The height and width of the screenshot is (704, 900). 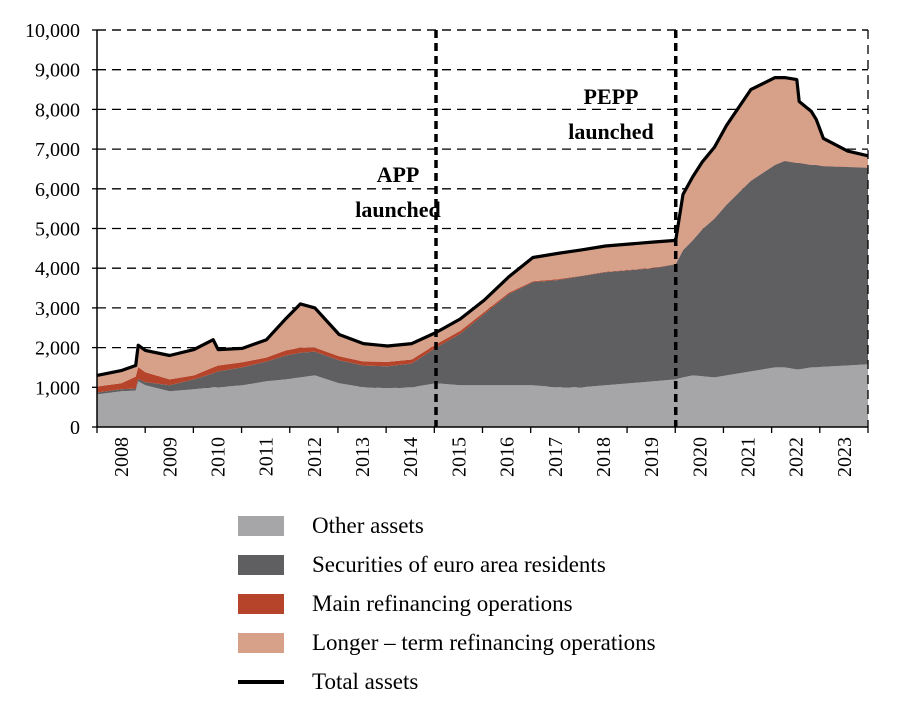 What do you see at coordinates (57, 150) in the screenshot?
I see `y-tick-label: 7,000` at bounding box center [57, 150].